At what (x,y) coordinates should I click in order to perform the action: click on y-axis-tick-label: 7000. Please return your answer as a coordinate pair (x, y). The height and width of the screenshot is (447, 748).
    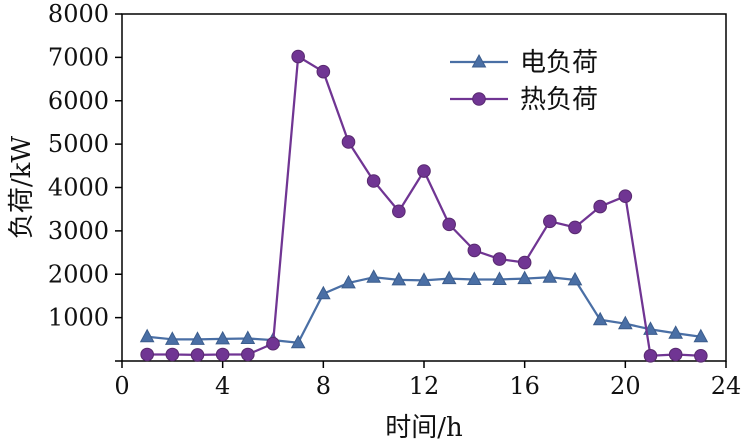
    Looking at the image, I should click on (78, 57).